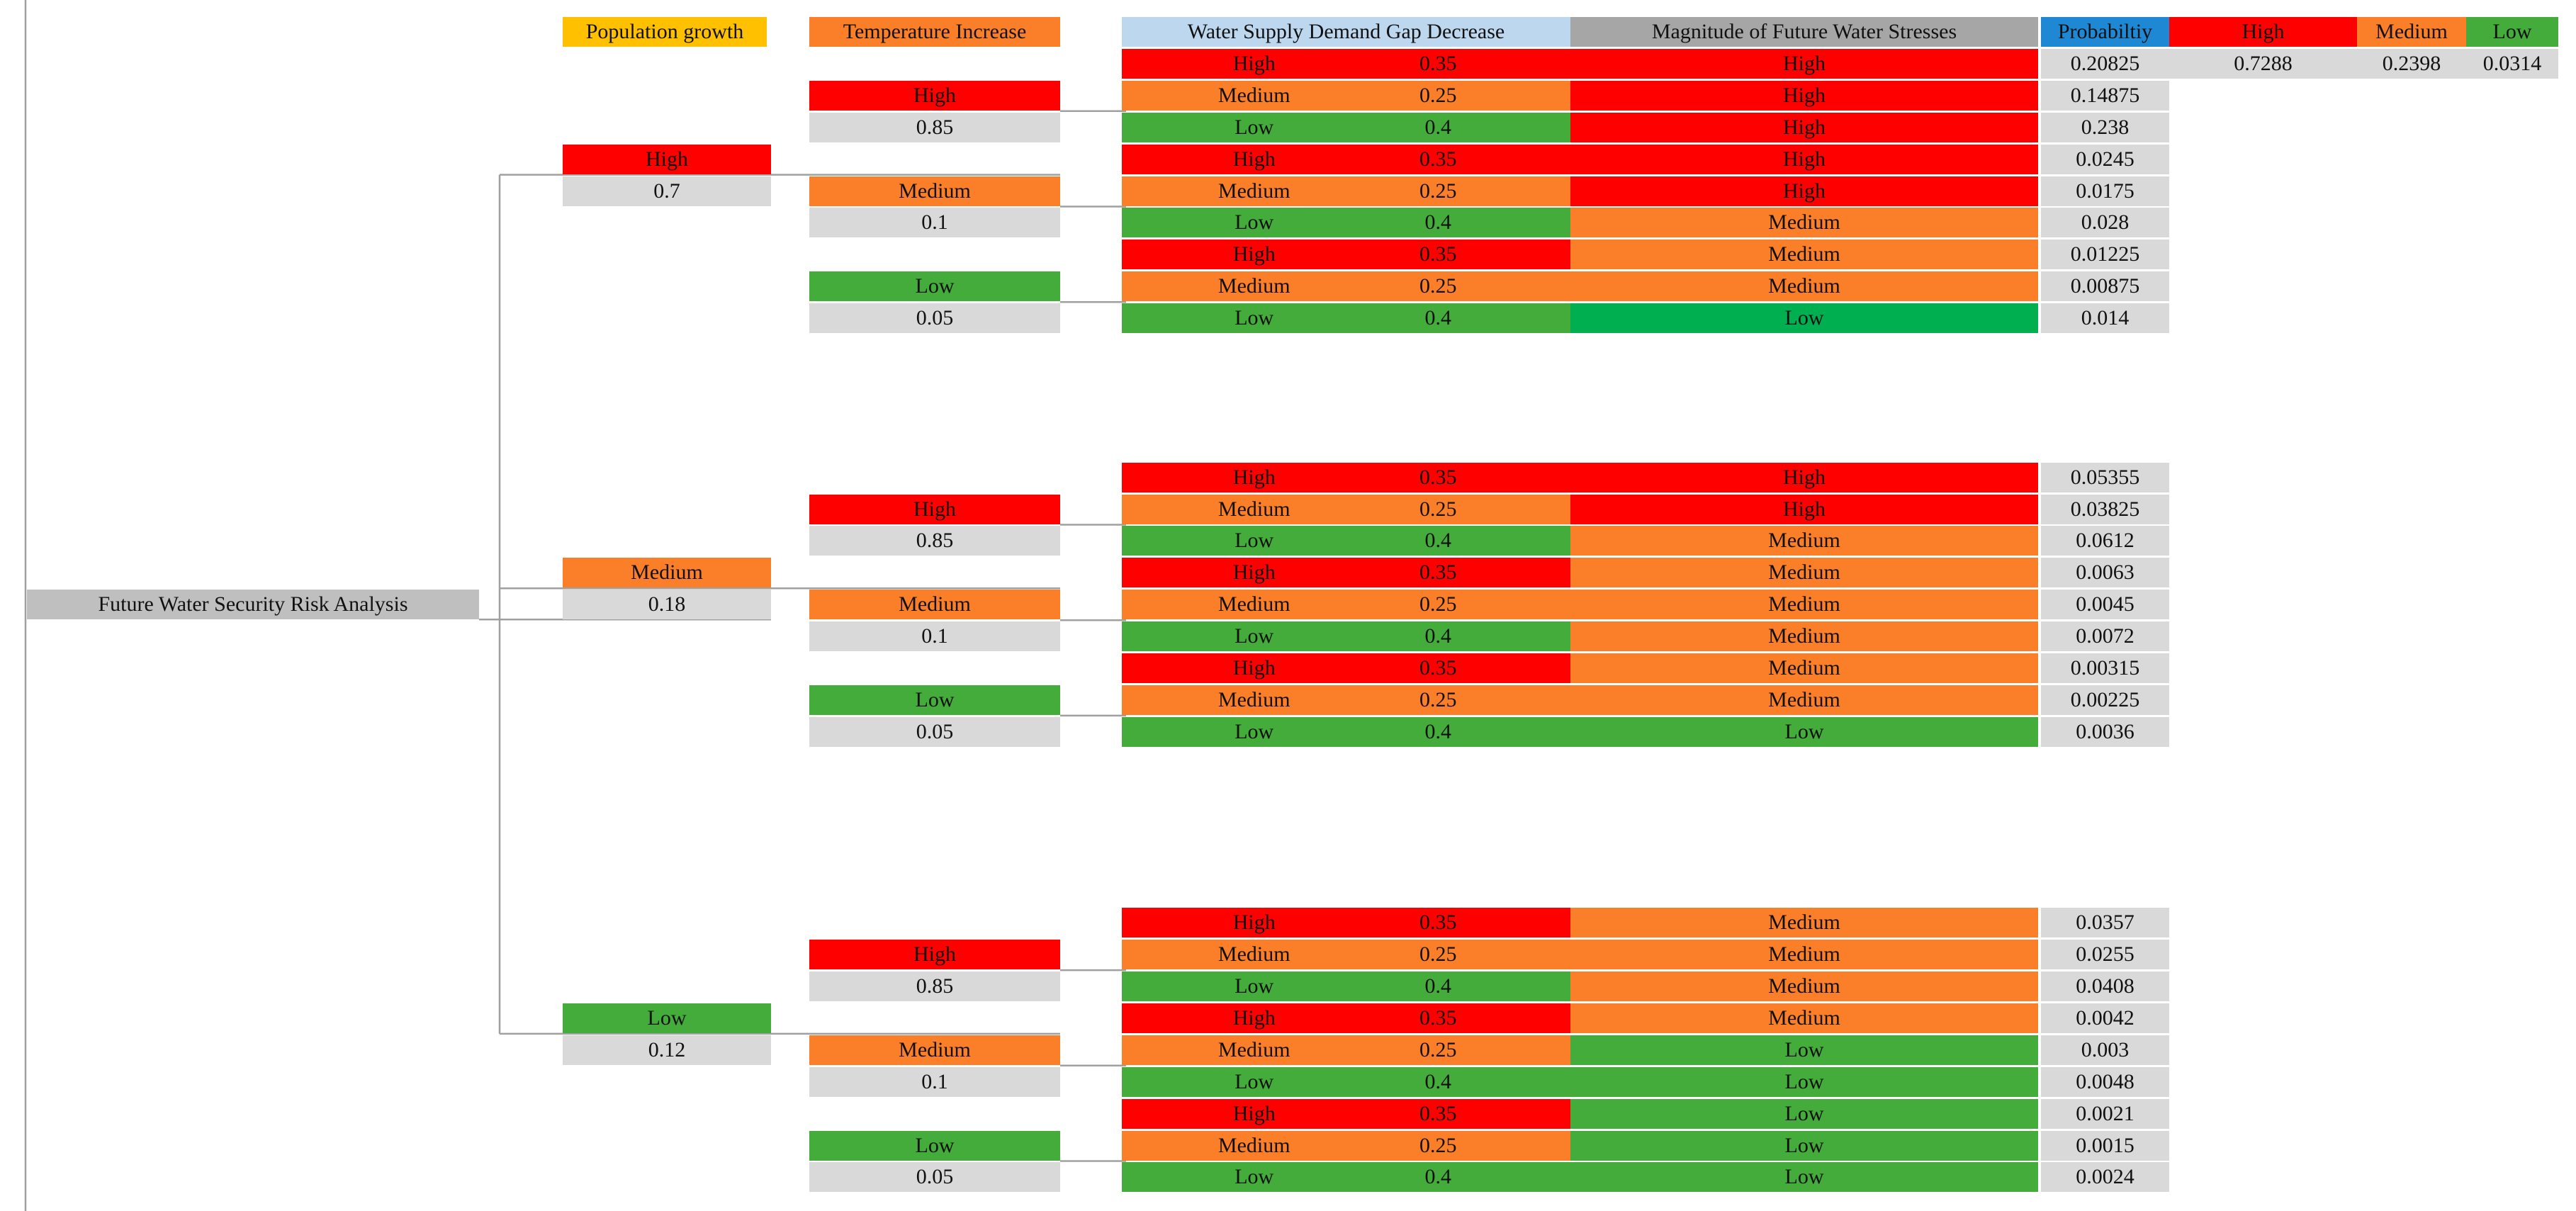 The width and height of the screenshot is (2576, 1211). I want to click on temperature-node-medium: Medium, so click(935, 1050).